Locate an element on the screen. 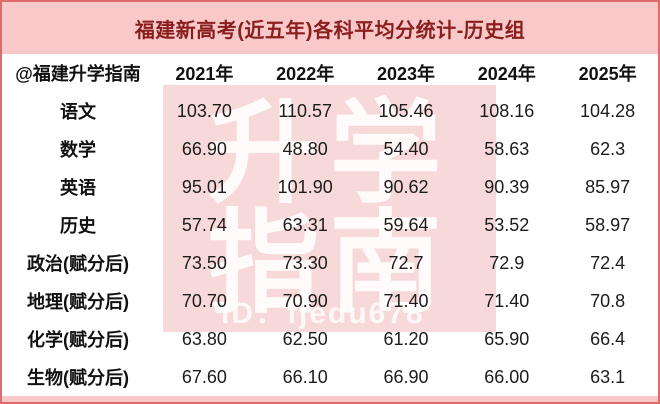  watermark-text-line2: 指南 is located at coordinates (329, 263).